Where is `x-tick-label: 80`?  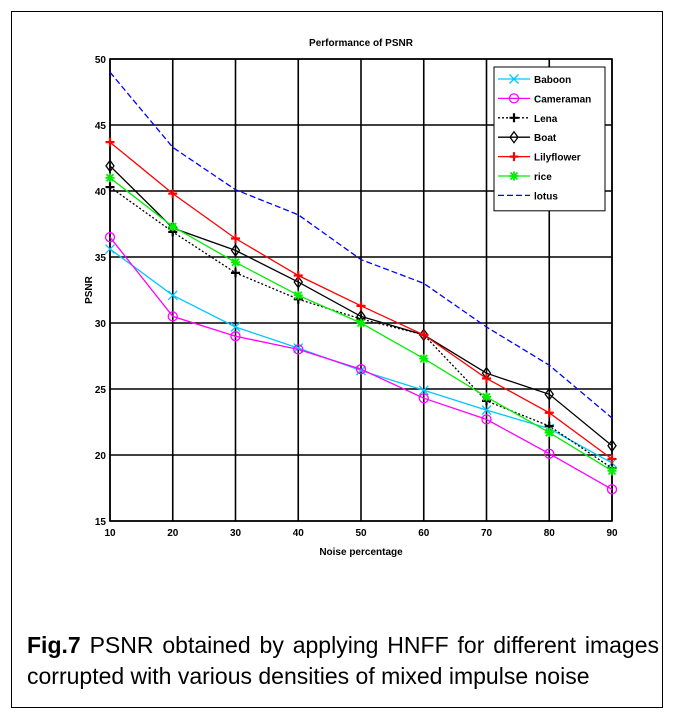
x-tick-label: 80 is located at coordinates (550, 533).